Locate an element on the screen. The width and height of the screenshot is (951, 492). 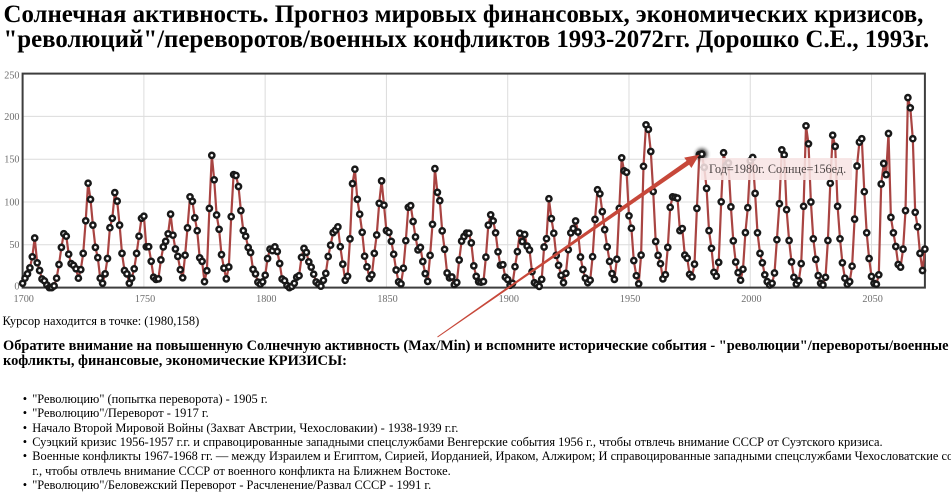
svg-text: 1700 is located at coordinates (24, 299).